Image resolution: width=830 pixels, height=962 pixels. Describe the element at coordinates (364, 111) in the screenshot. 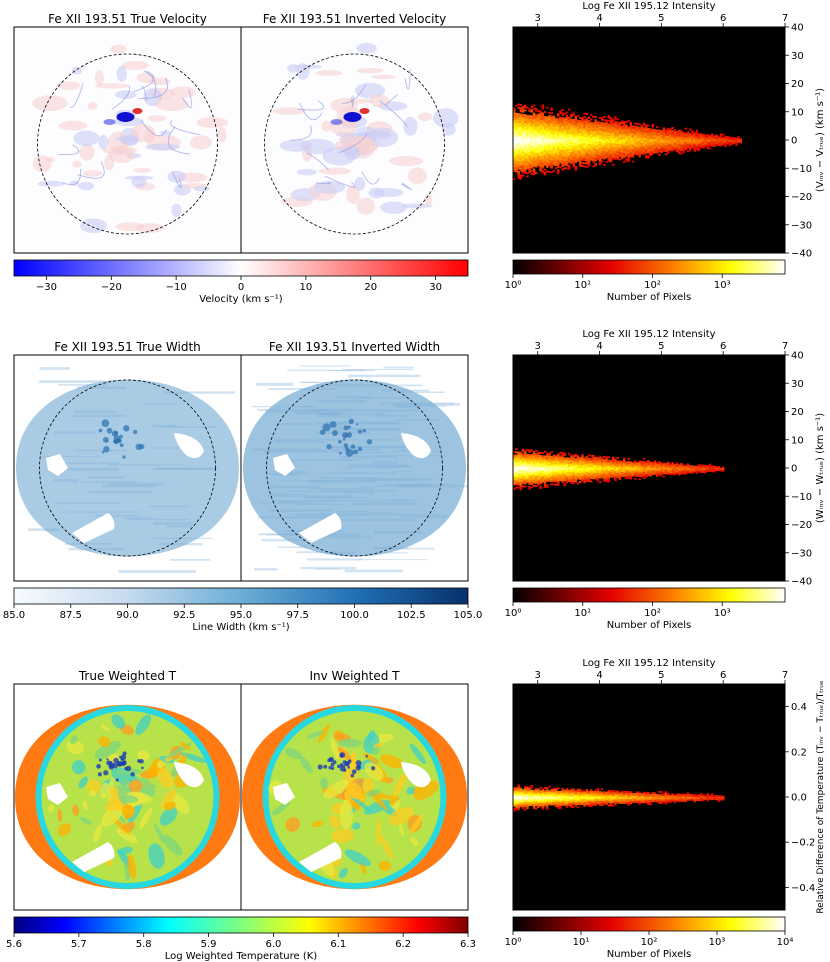

I see `velocity-core-red` at that location.